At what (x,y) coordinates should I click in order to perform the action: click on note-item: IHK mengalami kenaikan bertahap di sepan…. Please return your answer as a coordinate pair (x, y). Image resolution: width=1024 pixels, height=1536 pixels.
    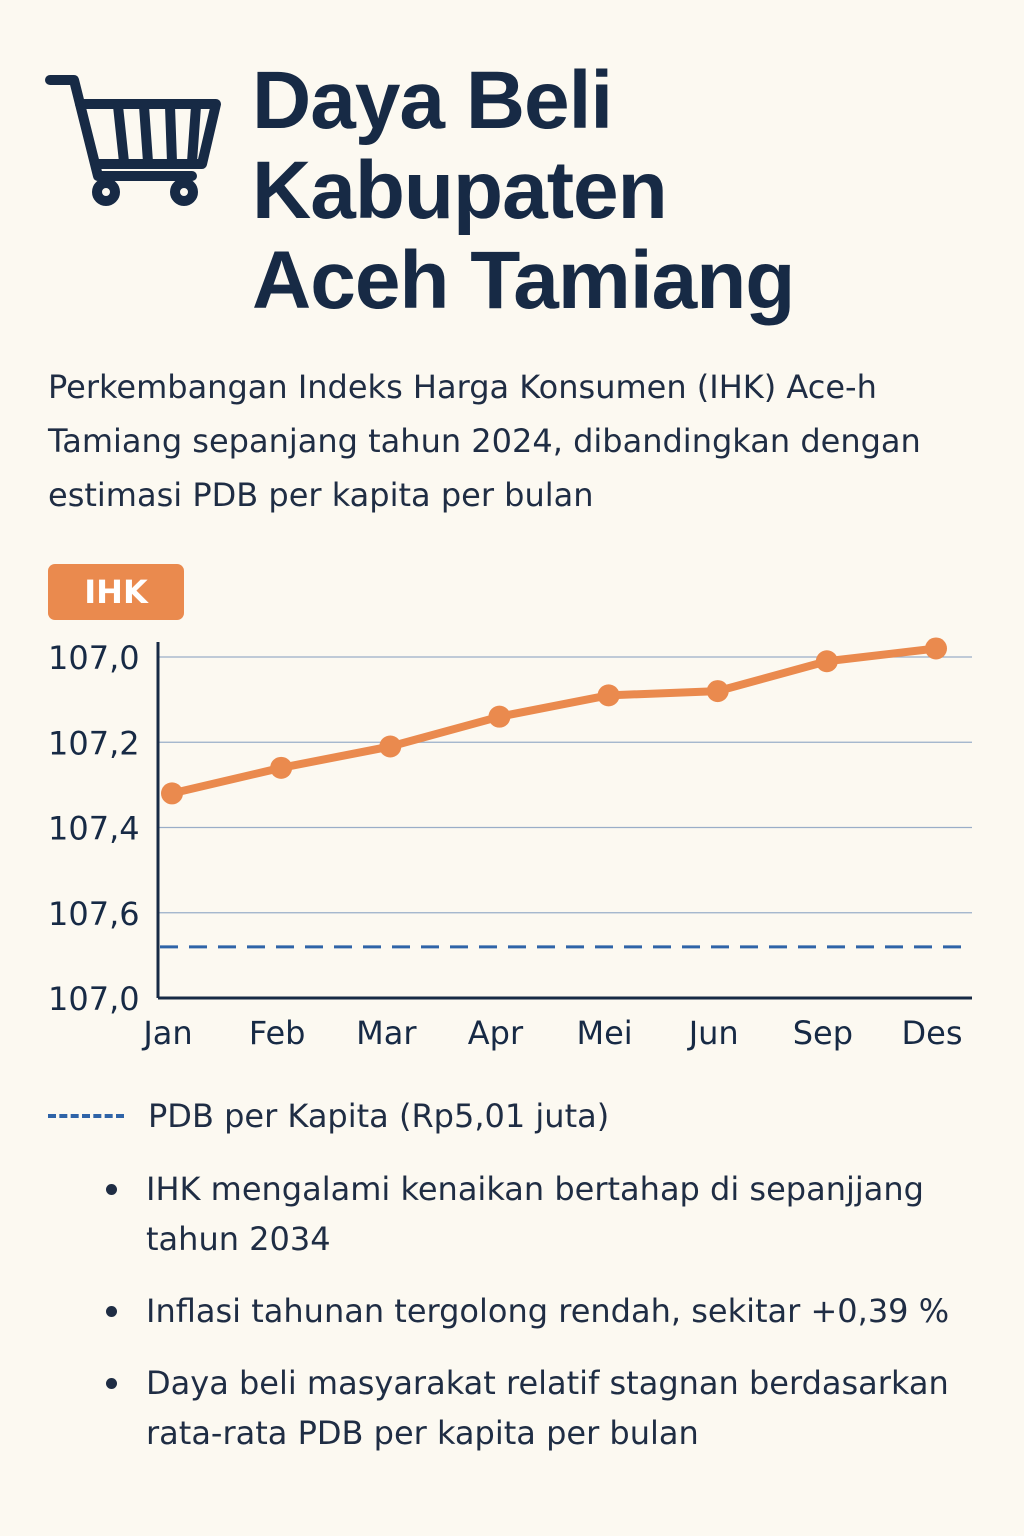
    Looking at the image, I should click on (540, 1214).